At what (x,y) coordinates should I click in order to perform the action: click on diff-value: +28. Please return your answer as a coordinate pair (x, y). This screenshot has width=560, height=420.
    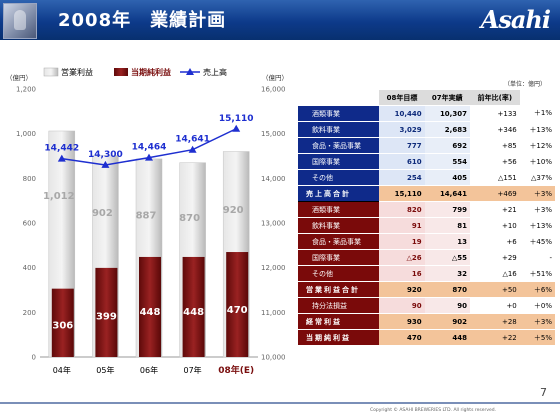
    Looking at the image, I should click on (494, 321).